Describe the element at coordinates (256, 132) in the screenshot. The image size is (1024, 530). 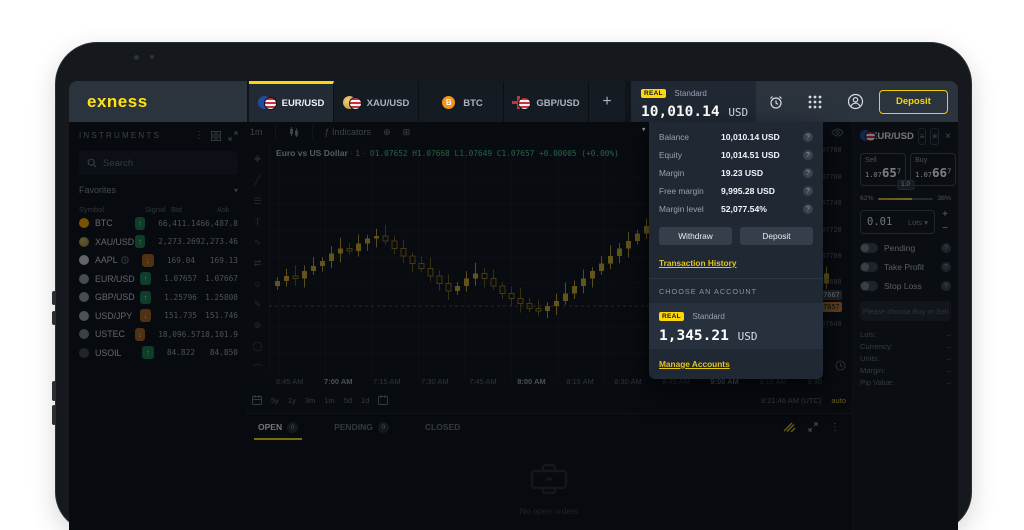
I see `timeframe-button: 1m` at that location.